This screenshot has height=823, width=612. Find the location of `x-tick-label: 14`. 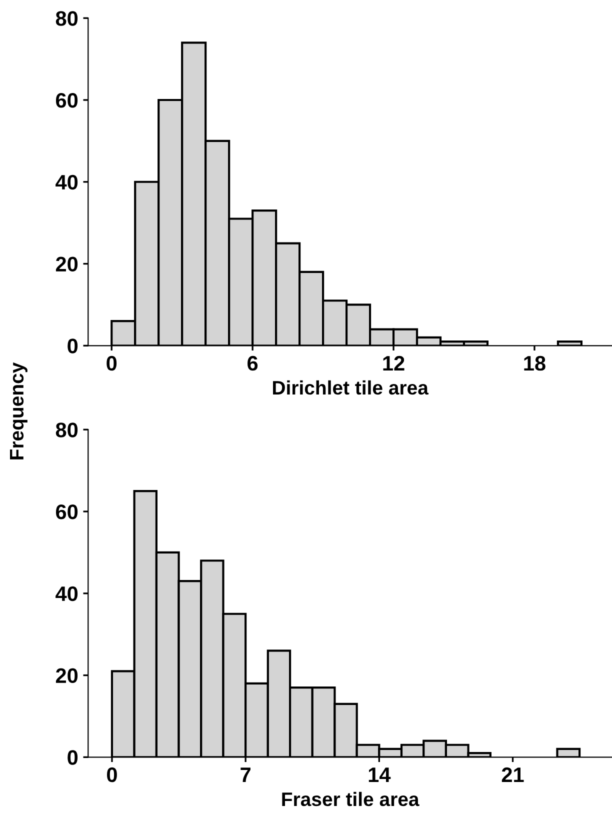

x-tick-label: 14 is located at coordinates (379, 775).